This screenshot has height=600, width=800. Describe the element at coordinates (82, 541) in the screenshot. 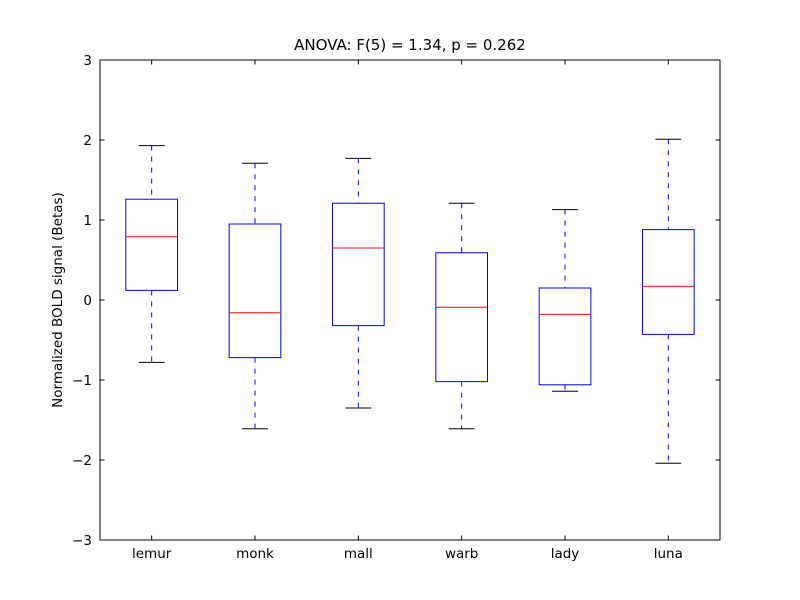

I see `y-tick-label: −3` at that location.